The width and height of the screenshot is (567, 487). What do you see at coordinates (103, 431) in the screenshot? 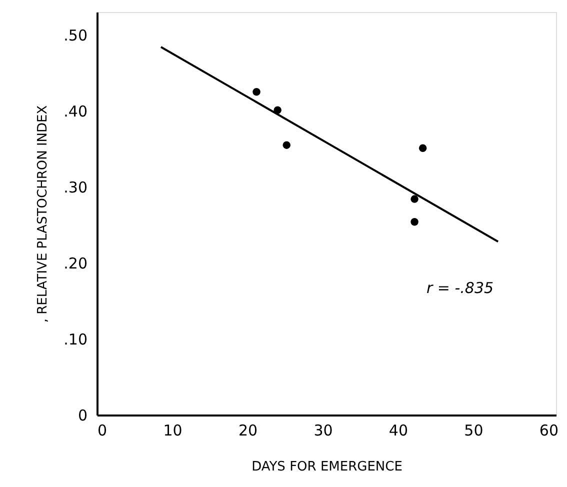
I see `x-tick-label: 0` at bounding box center [103, 431].